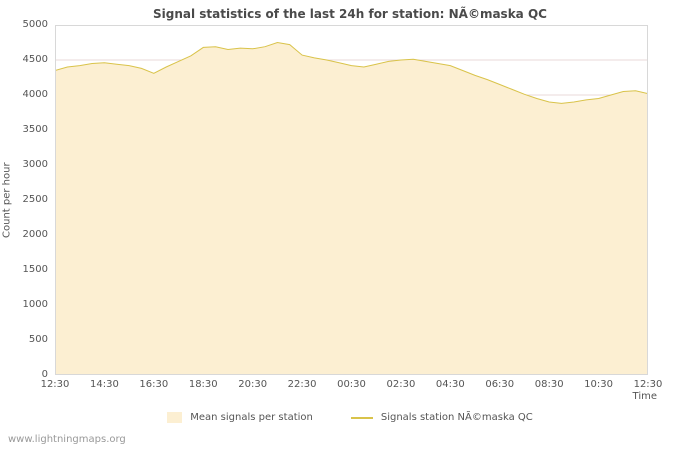  What do you see at coordinates (35, 234) in the screenshot?
I see `y-tick-label: 2000` at bounding box center [35, 234].